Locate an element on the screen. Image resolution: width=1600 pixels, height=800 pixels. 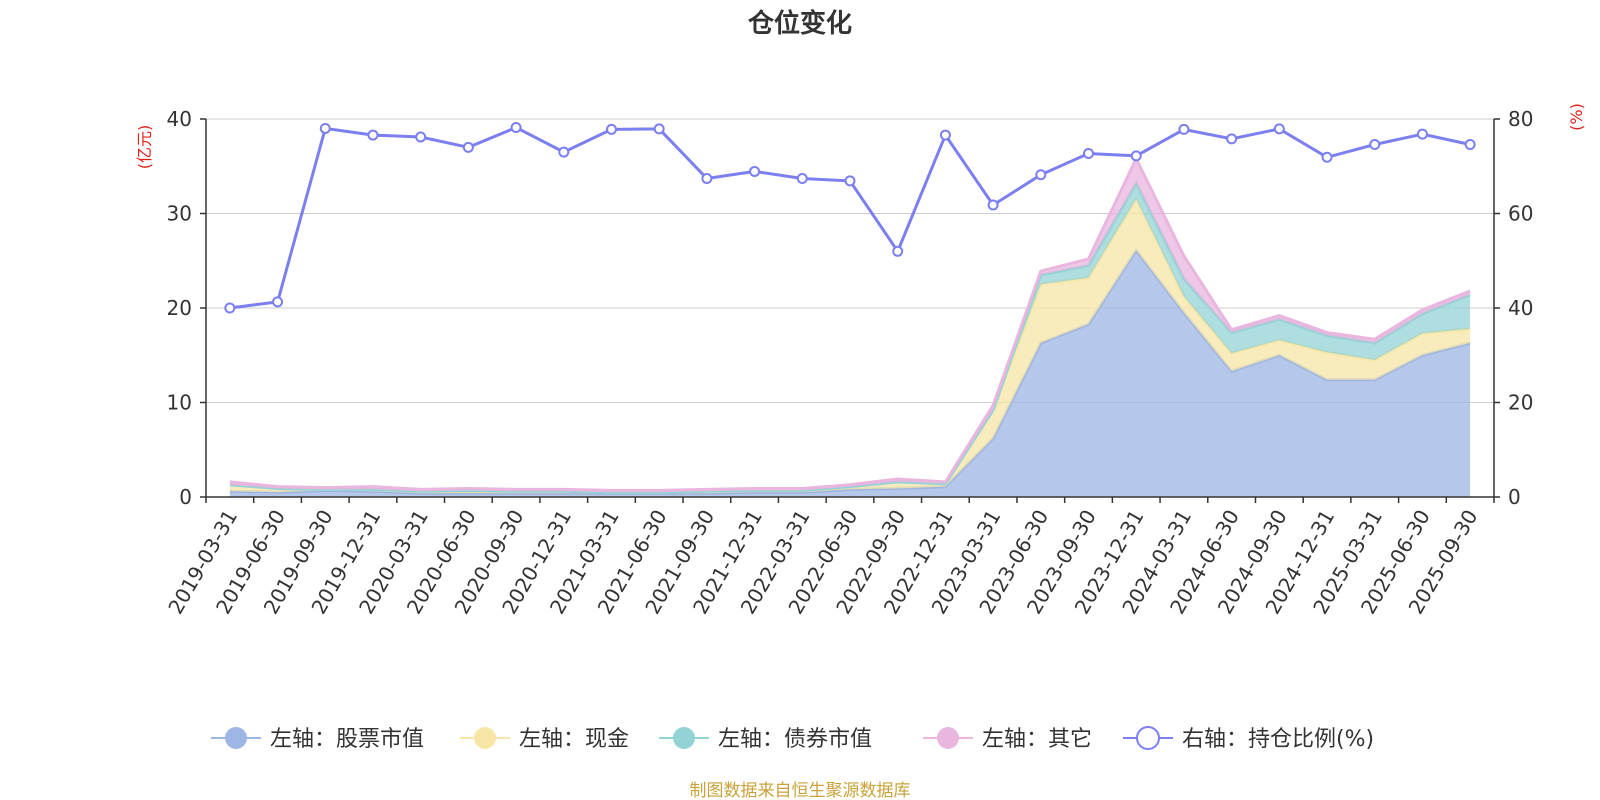
legend-label: 左轴：其它 is located at coordinates (1037, 739).